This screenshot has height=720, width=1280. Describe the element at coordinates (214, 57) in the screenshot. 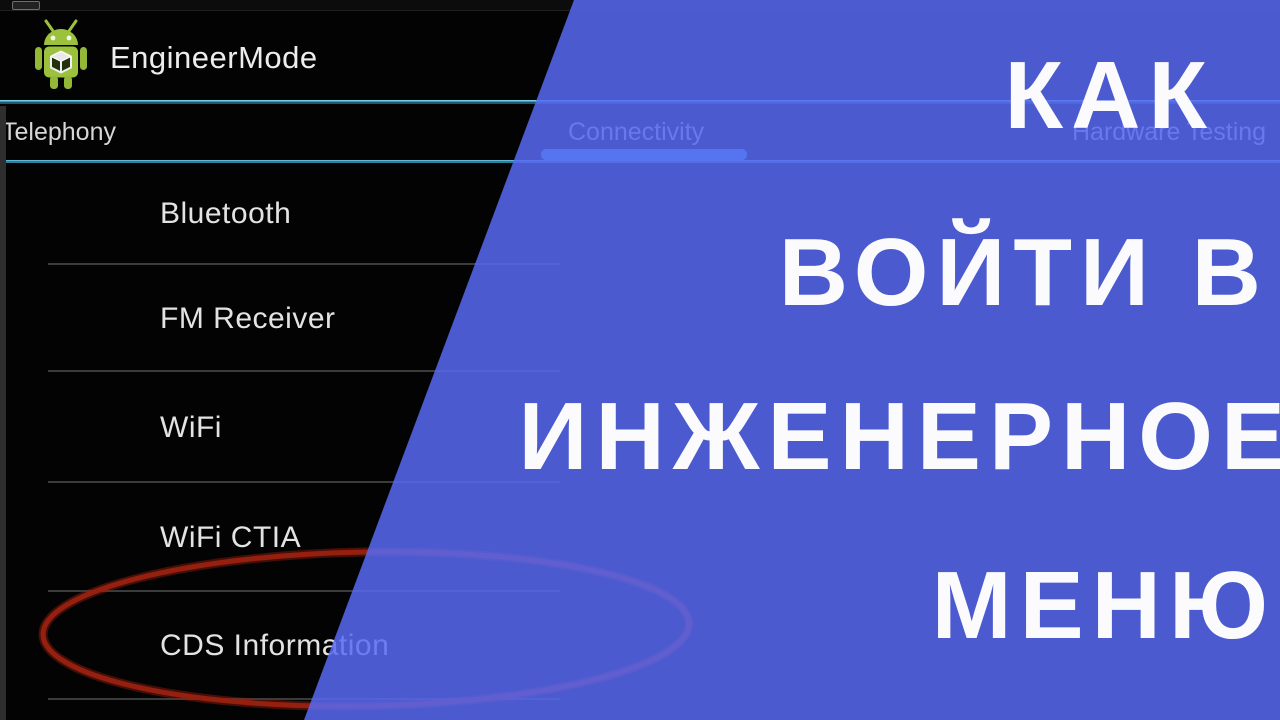

I see `app-title: EngineerMode` at that location.